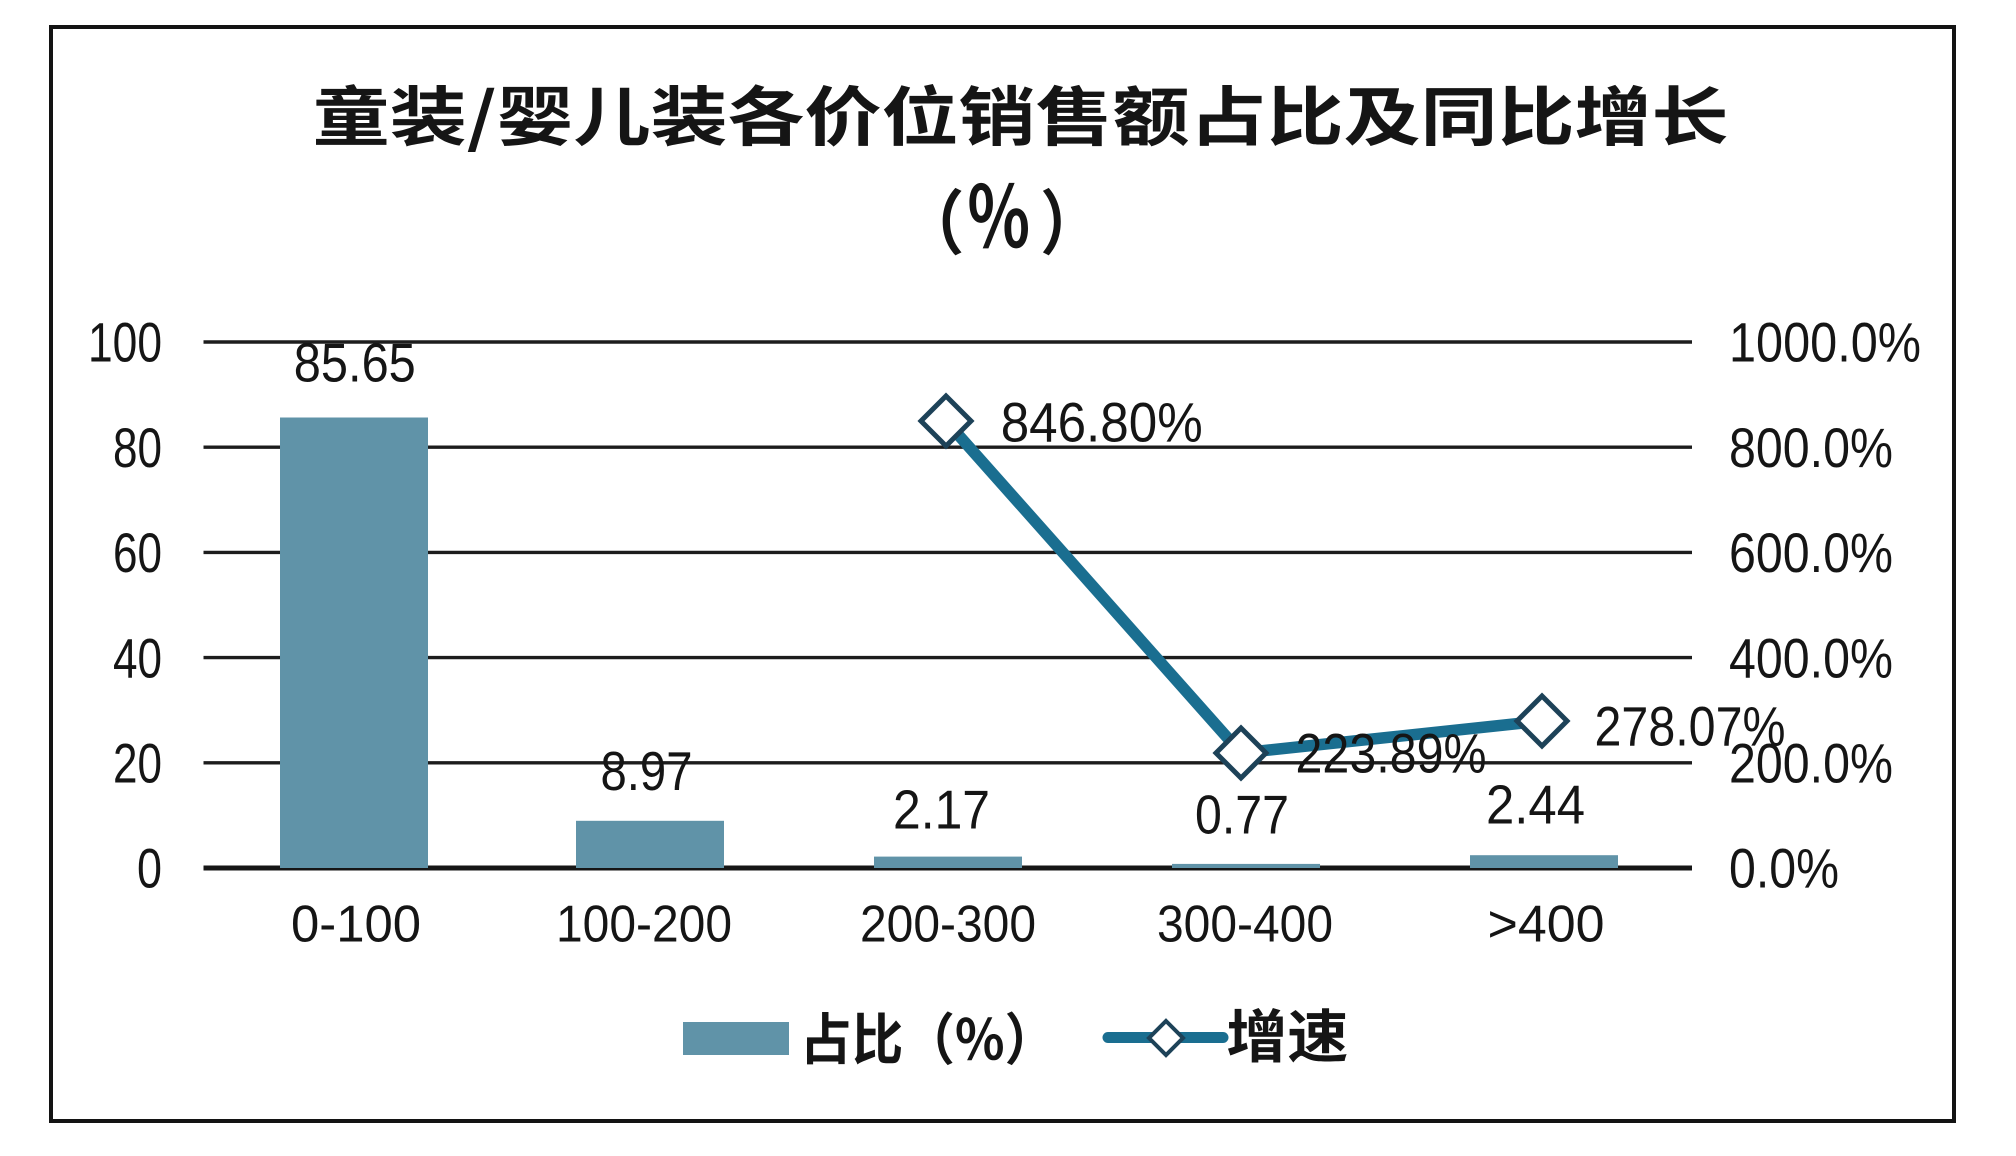  I want to click on svg-text: 100-200, so click(644, 924).